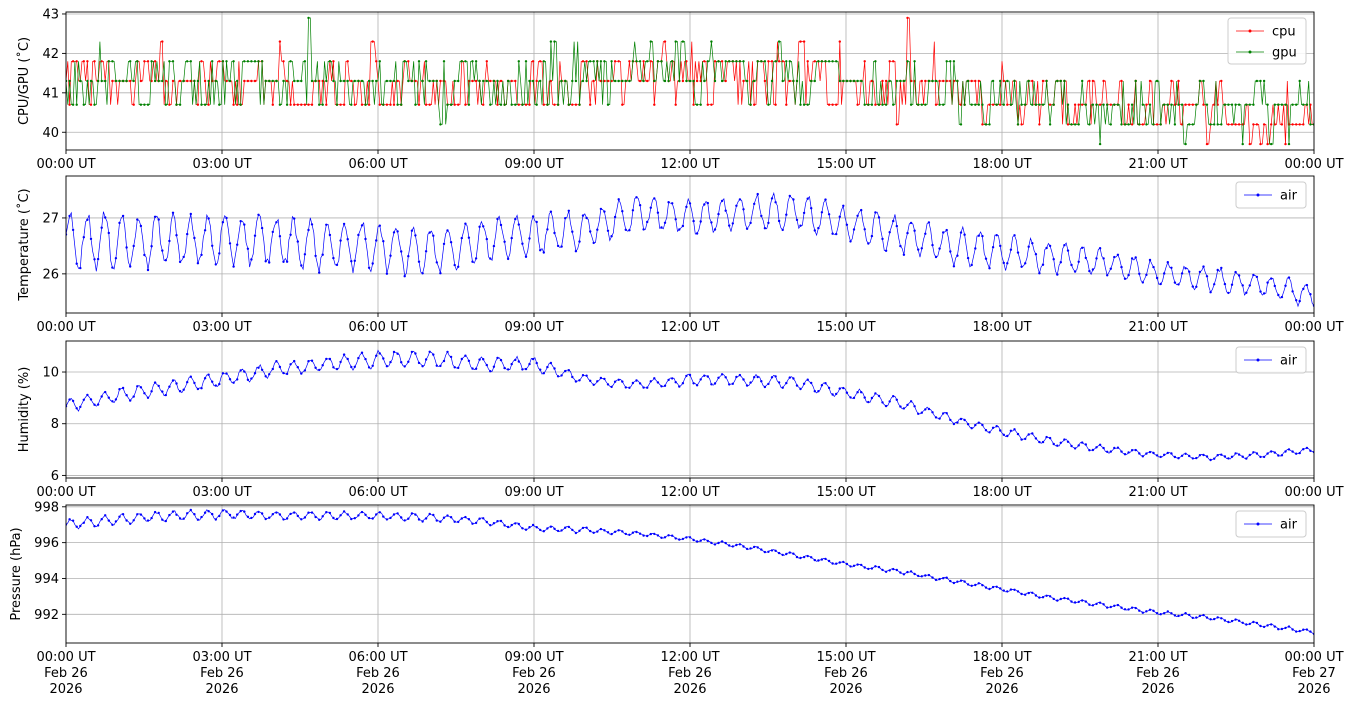  I want to click on y-tick-label: 40, so click(50, 133).